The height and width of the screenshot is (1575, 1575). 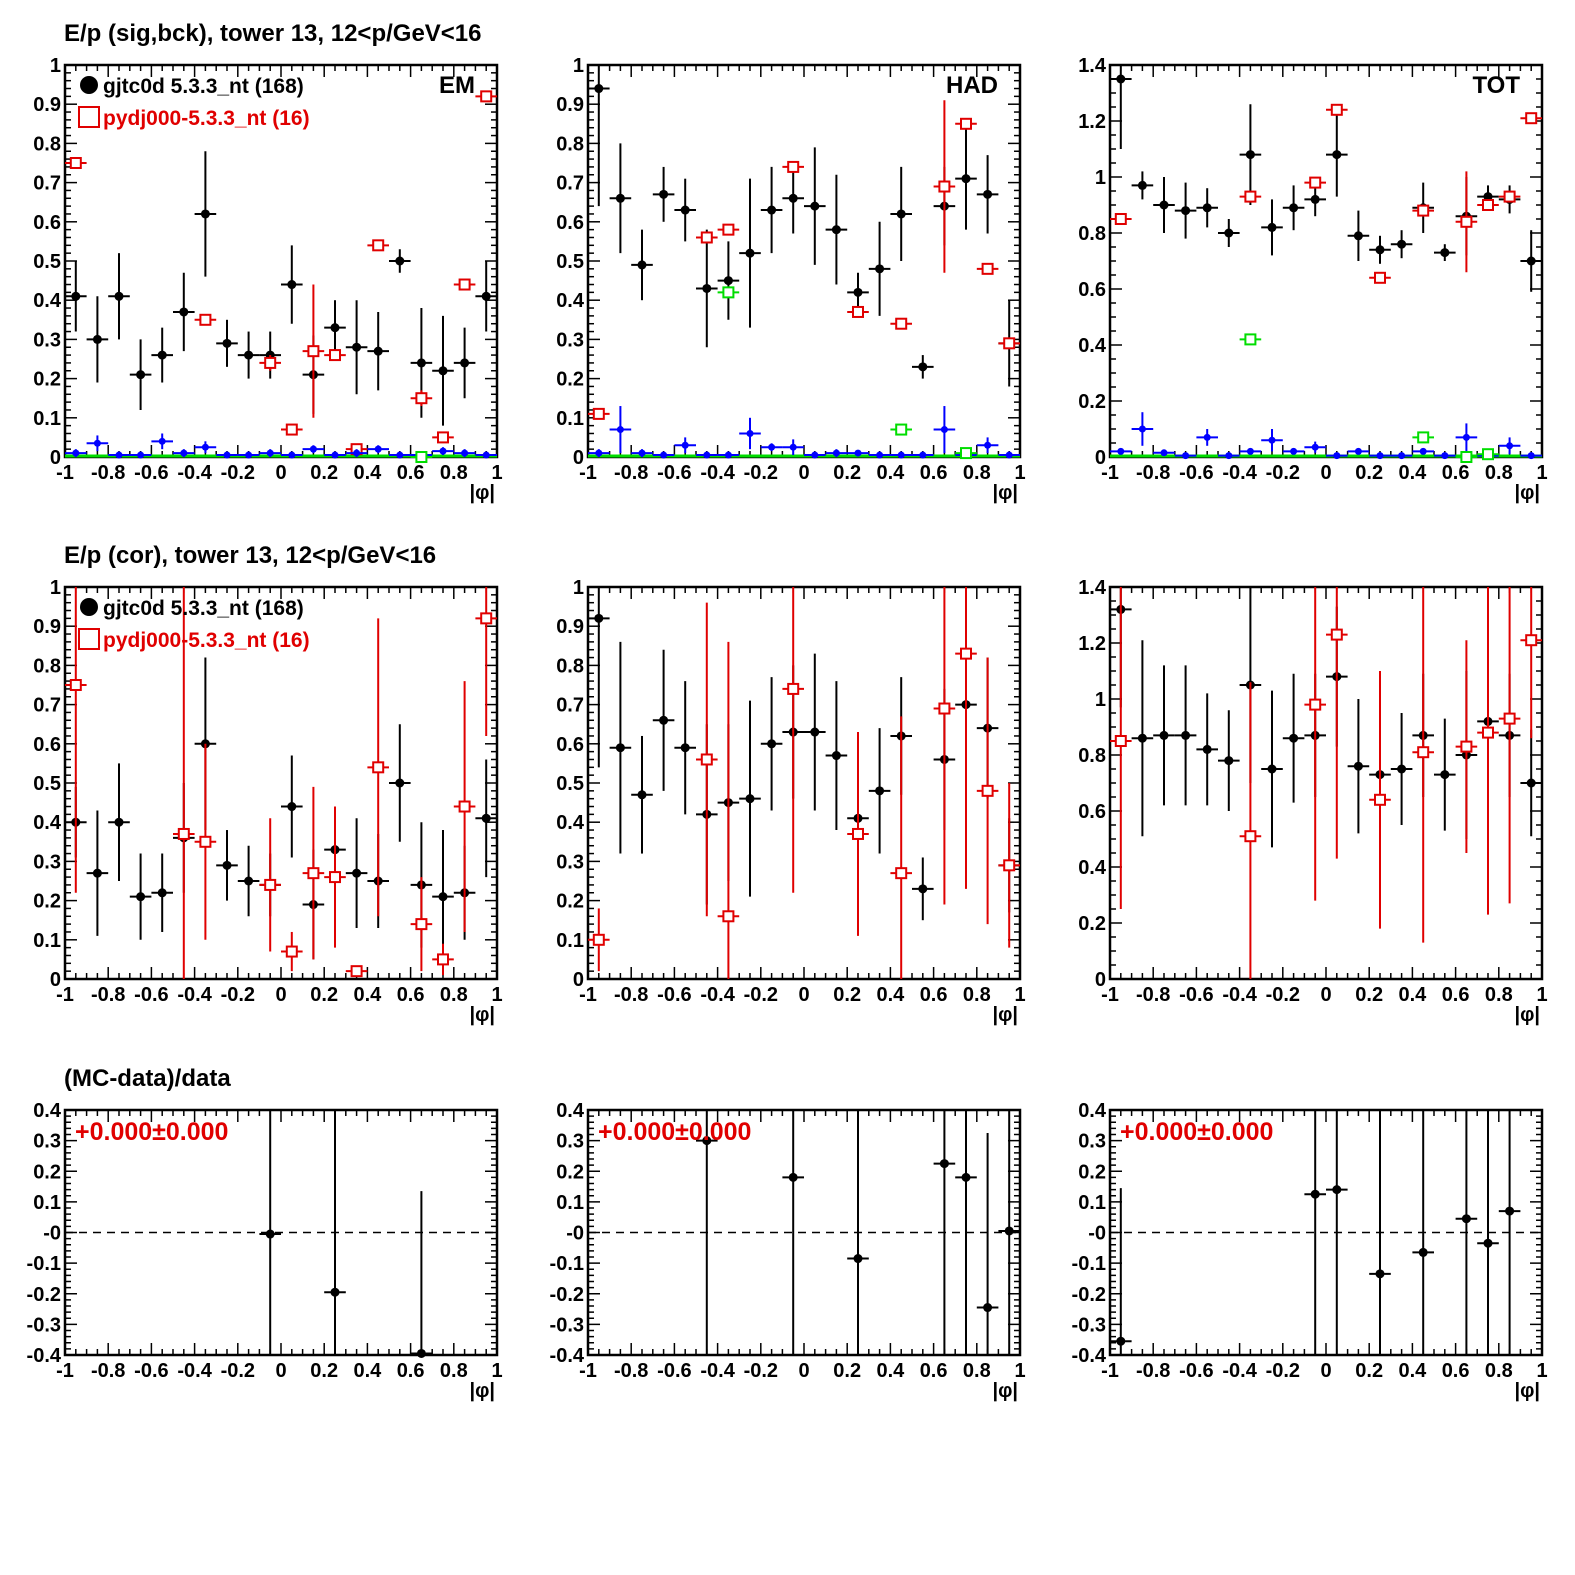 I want to click on y-tick-label: 1.2, so click(x=1092, y=122).